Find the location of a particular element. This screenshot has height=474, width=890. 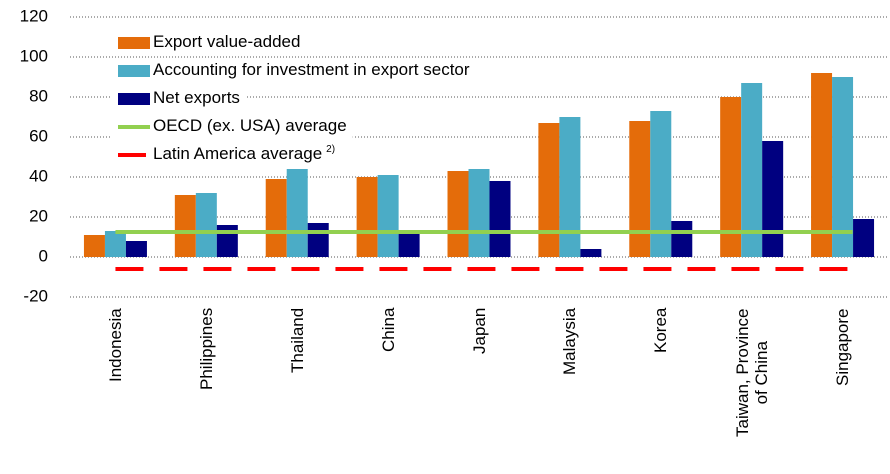

y-tick-label: 20 is located at coordinates (38, 215).